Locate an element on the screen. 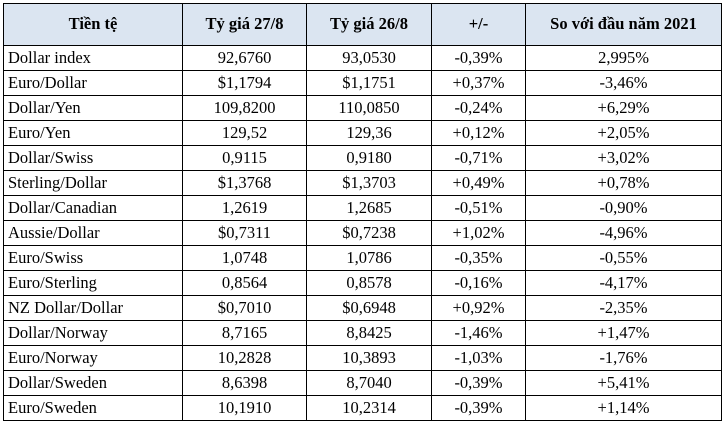  rate-26-8-cell: 1,0786 is located at coordinates (369, 258).